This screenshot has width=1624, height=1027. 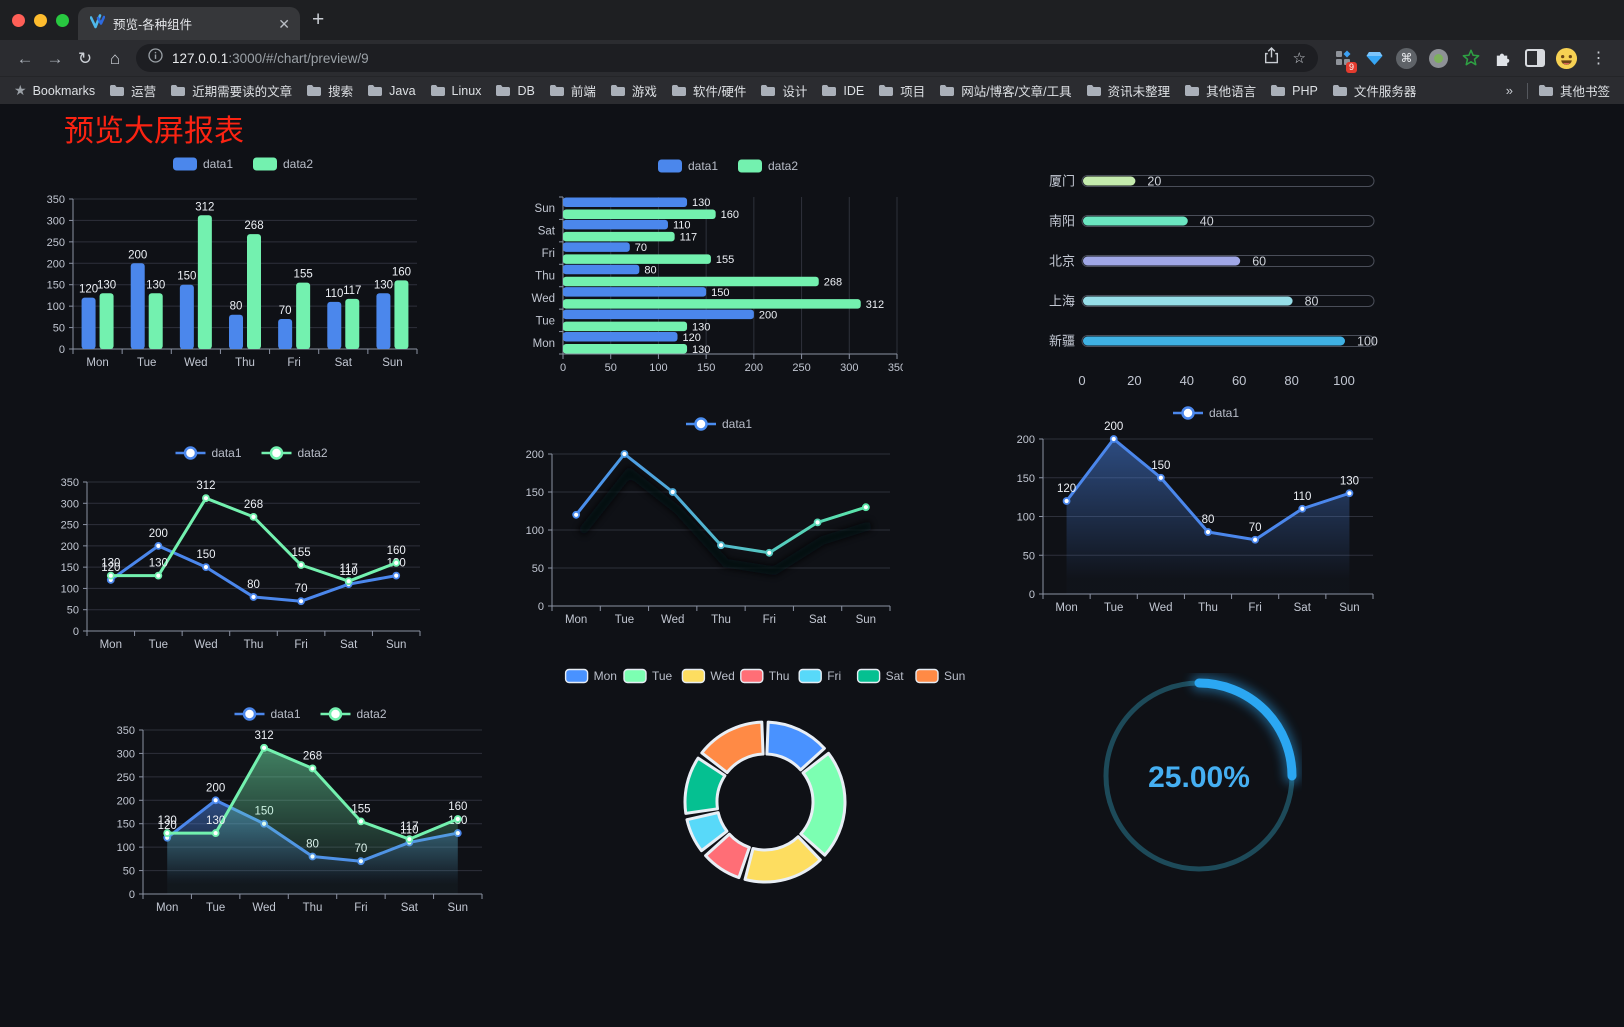 What do you see at coordinates (515, 91) in the screenshot?
I see `bookmark-folder: DB` at bounding box center [515, 91].